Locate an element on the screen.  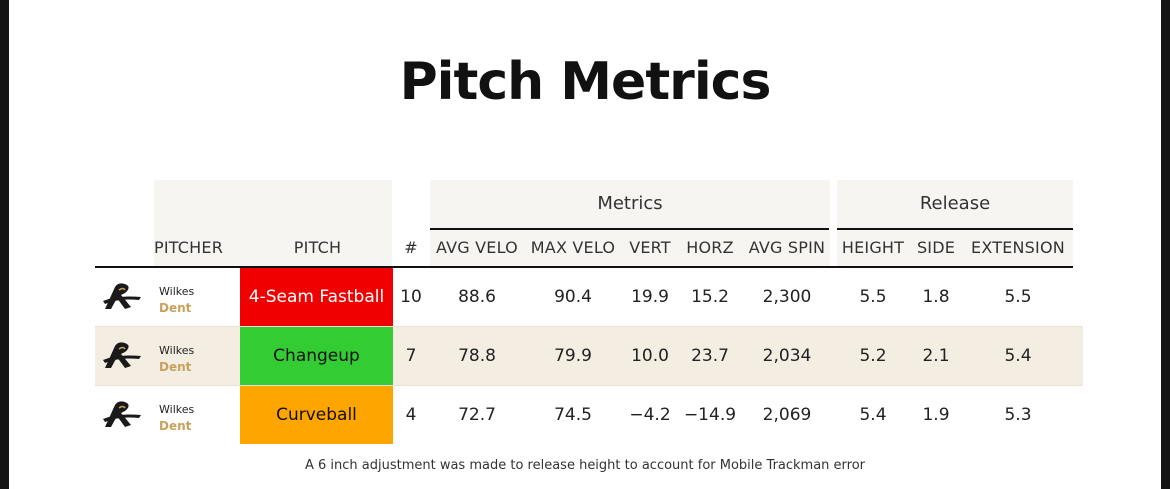
max-velo-value: 90.4 is located at coordinates (573, 297).